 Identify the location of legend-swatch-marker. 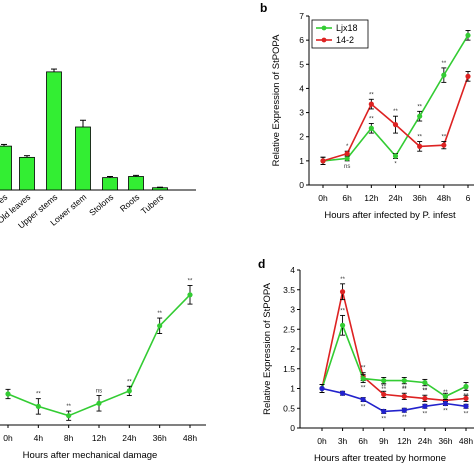
(324, 40).